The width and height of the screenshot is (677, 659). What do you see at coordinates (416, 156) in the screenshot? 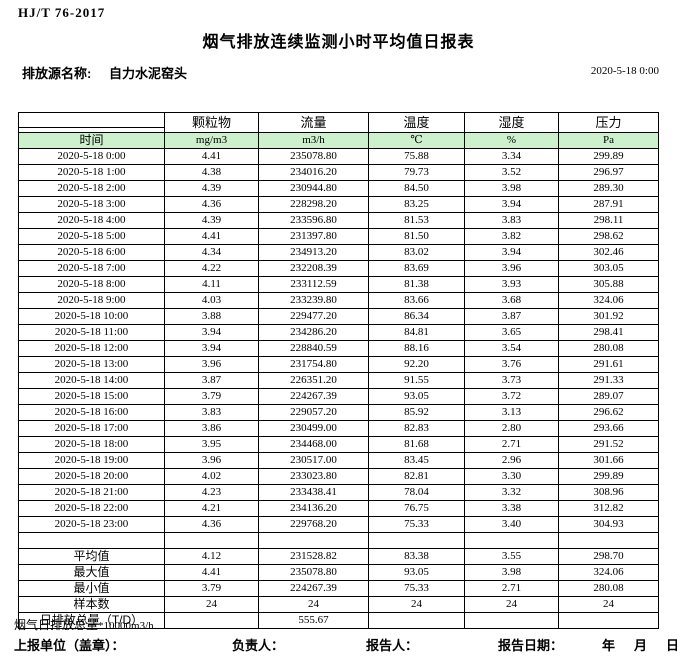
I see `cell-temp: 75.88` at bounding box center [416, 156].